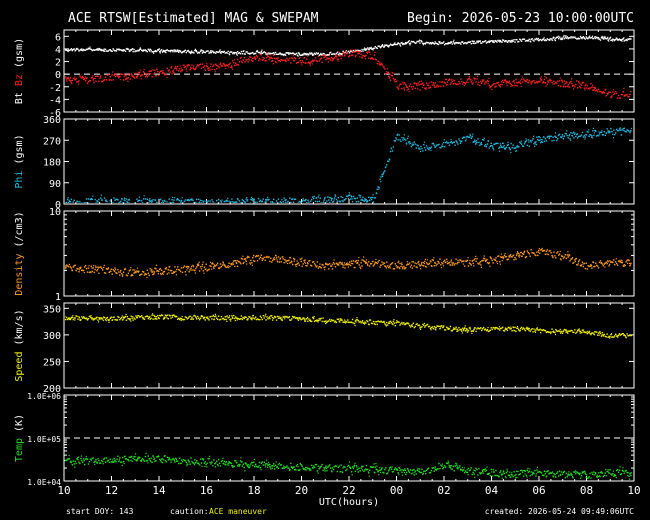 The width and height of the screenshot is (650, 520). What do you see at coordinates (349, 466) in the screenshot?
I see `series-temp` at bounding box center [349, 466].